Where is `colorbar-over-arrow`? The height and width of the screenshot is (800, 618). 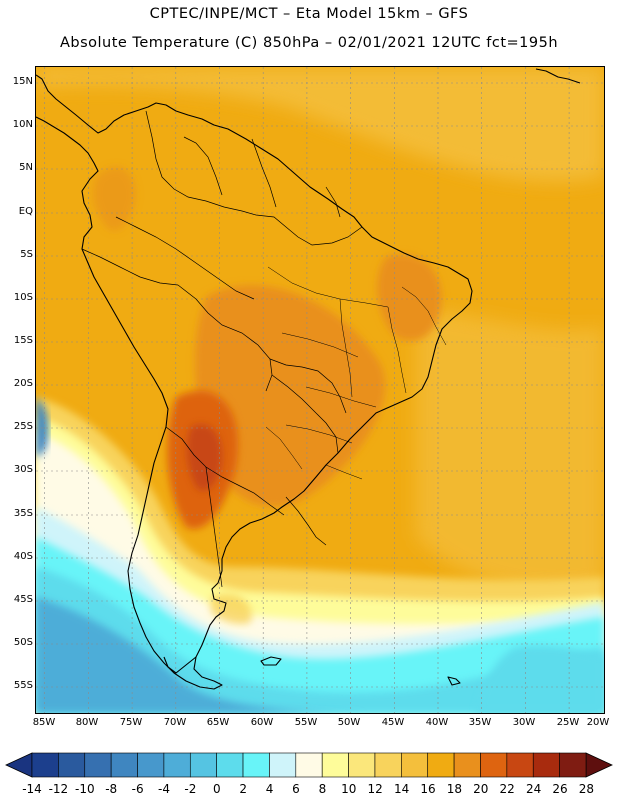 colorbar-over-arrow is located at coordinates (599, 765).